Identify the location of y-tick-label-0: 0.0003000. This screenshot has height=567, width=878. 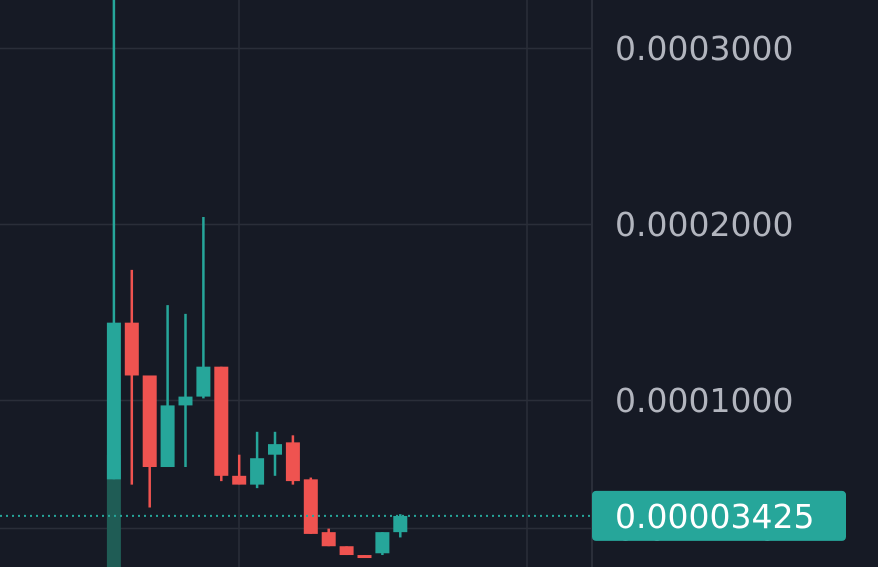
(704, 48).